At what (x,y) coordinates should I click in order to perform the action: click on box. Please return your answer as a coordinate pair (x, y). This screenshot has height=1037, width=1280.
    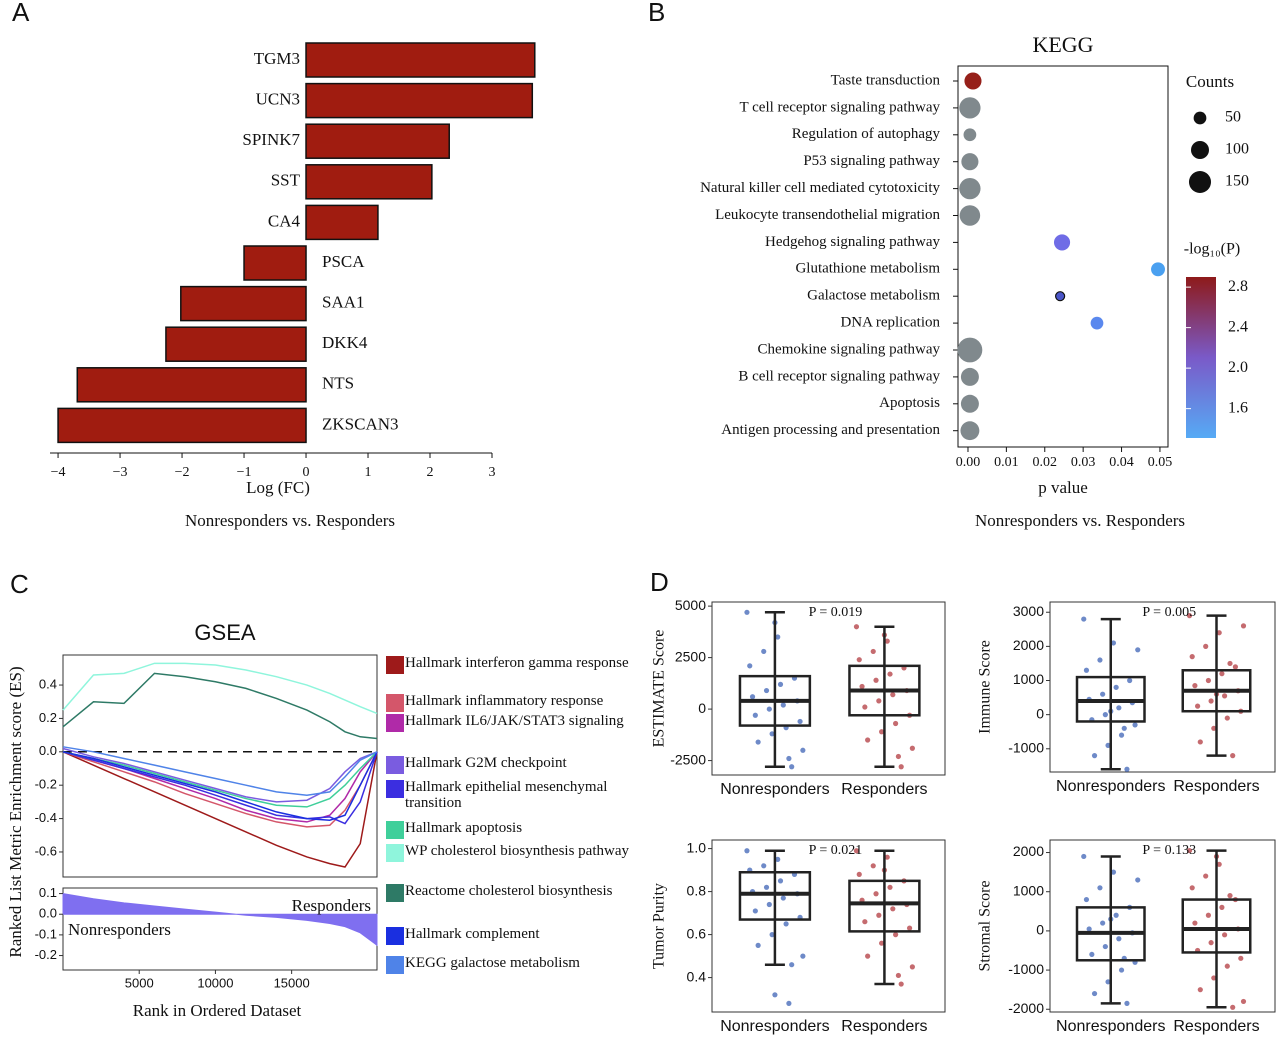
    Looking at the image, I should click on (884, 906).